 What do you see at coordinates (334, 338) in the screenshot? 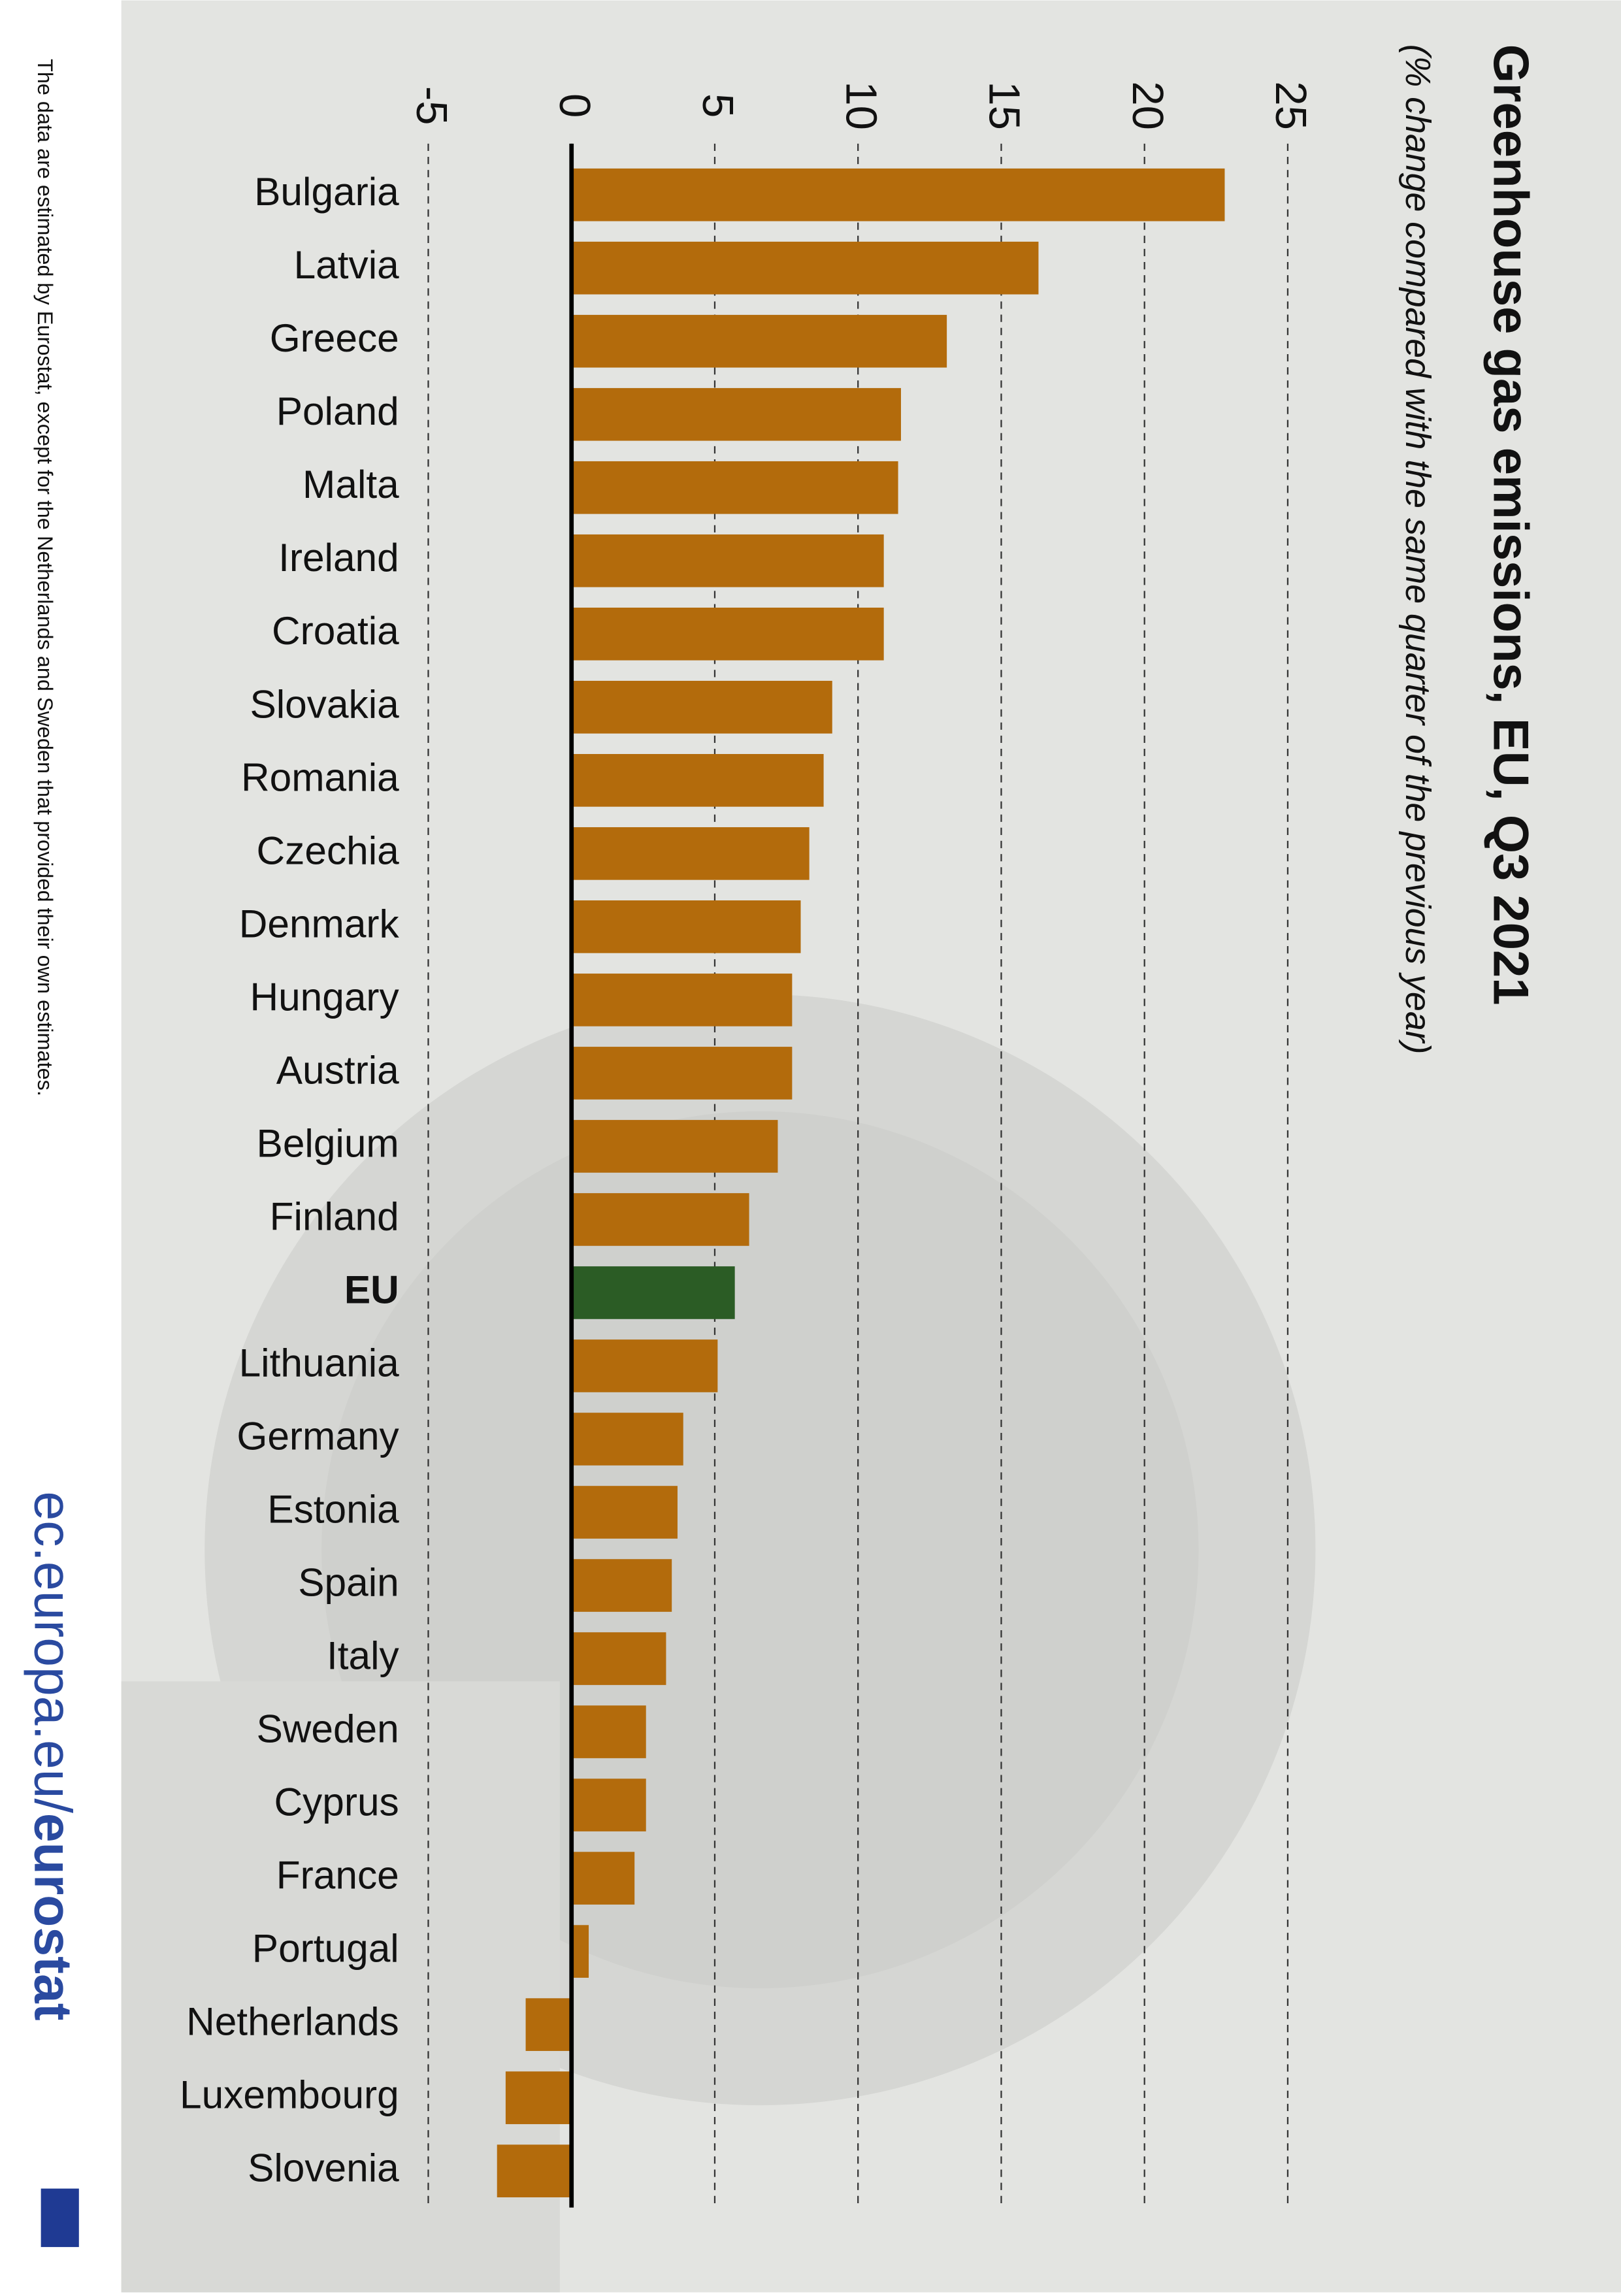
I see `y-tick-label: Greece` at bounding box center [334, 338].